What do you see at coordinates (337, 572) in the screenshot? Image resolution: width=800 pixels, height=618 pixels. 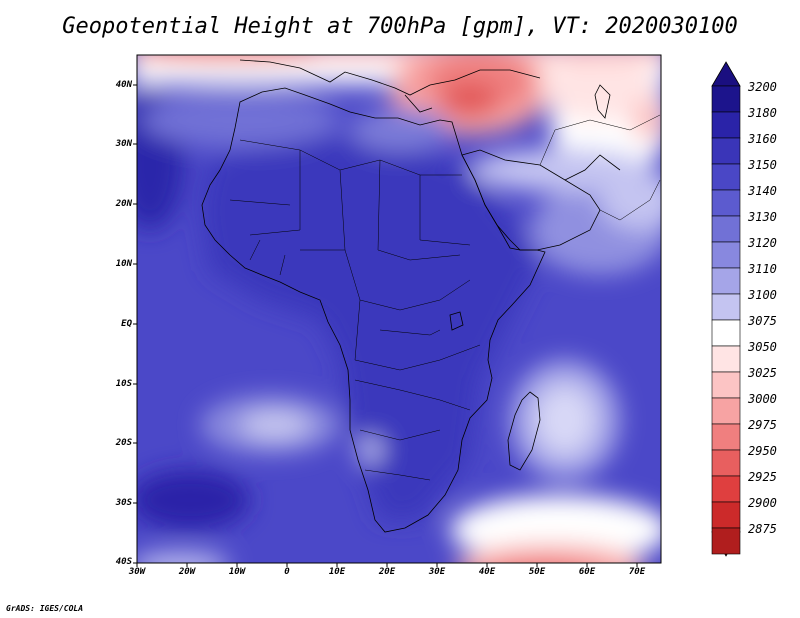 I see `lon-label-10e: 10E` at bounding box center [337, 572].